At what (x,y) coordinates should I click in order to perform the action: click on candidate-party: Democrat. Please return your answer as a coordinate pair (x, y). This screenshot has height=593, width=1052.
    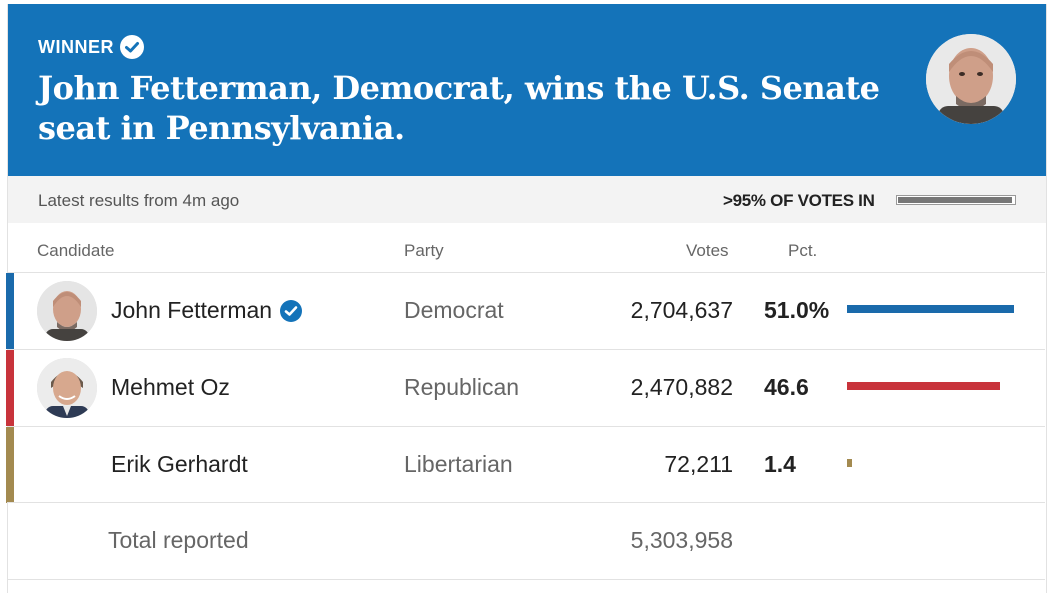
    Looking at the image, I should click on (454, 310).